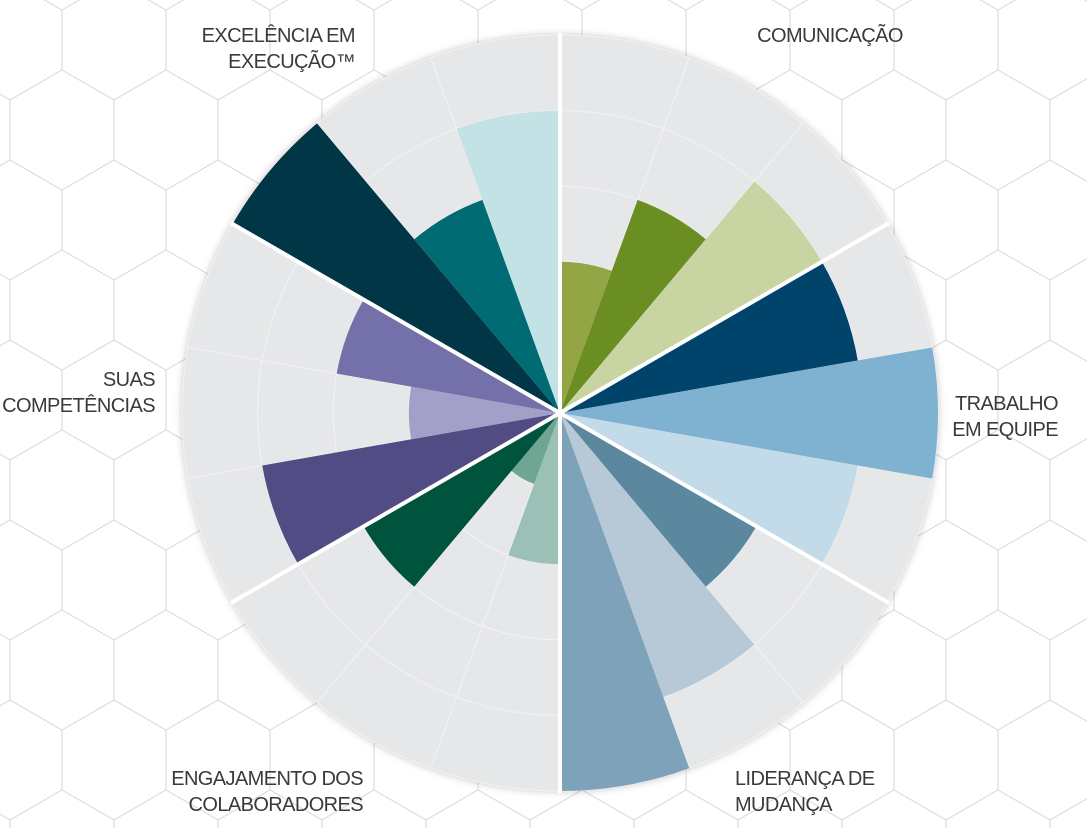  I want to click on category-label: COMUNICAÇÃO, so click(830, 35).